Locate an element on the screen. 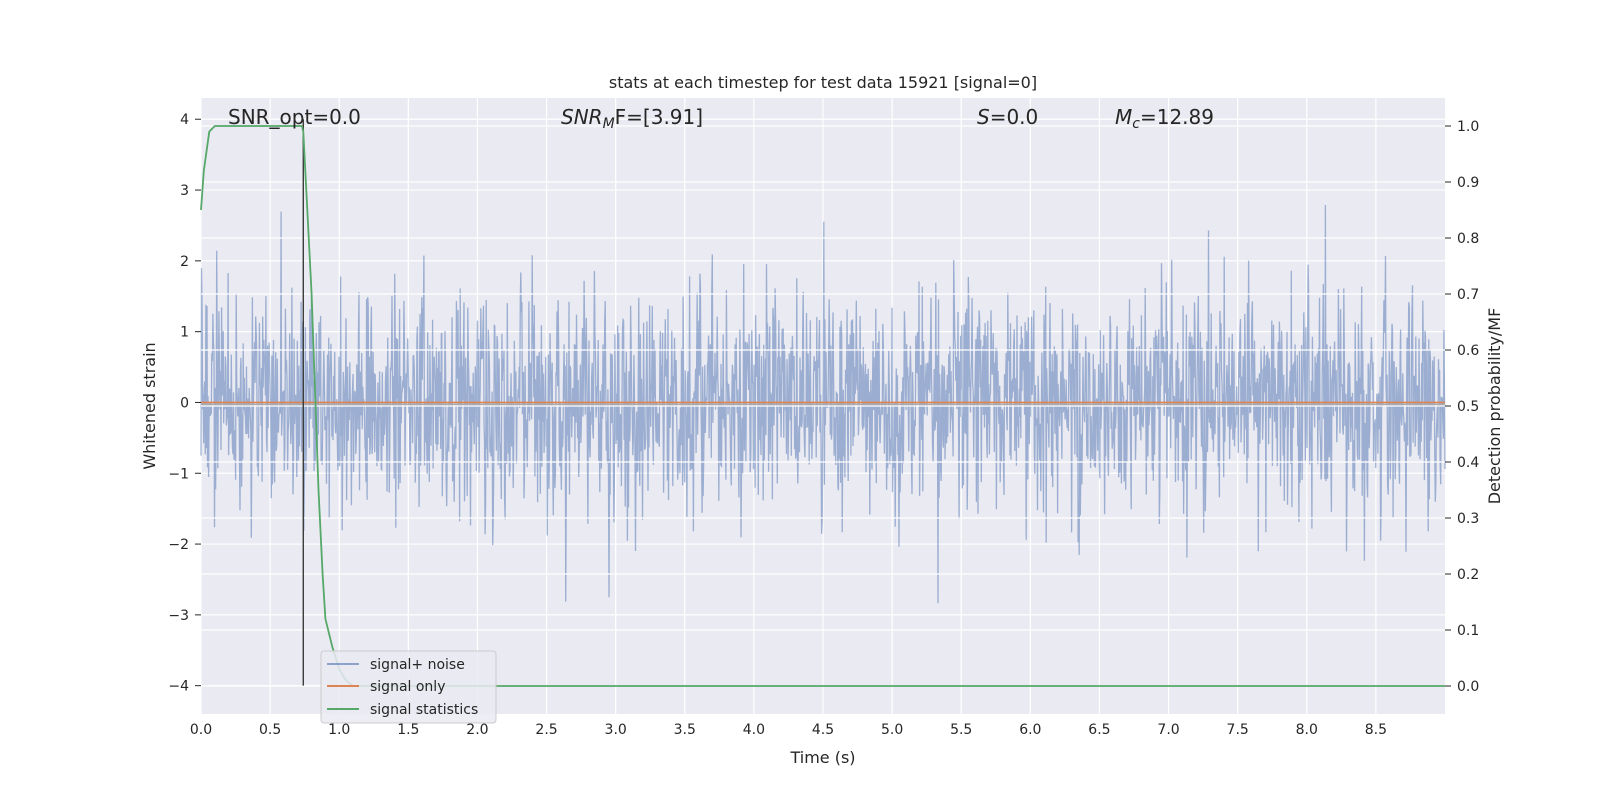 Image resolution: width=1600 pixels, height=800 pixels. y2-tick-label: 0.6 is located at coordinates (1468, 351).